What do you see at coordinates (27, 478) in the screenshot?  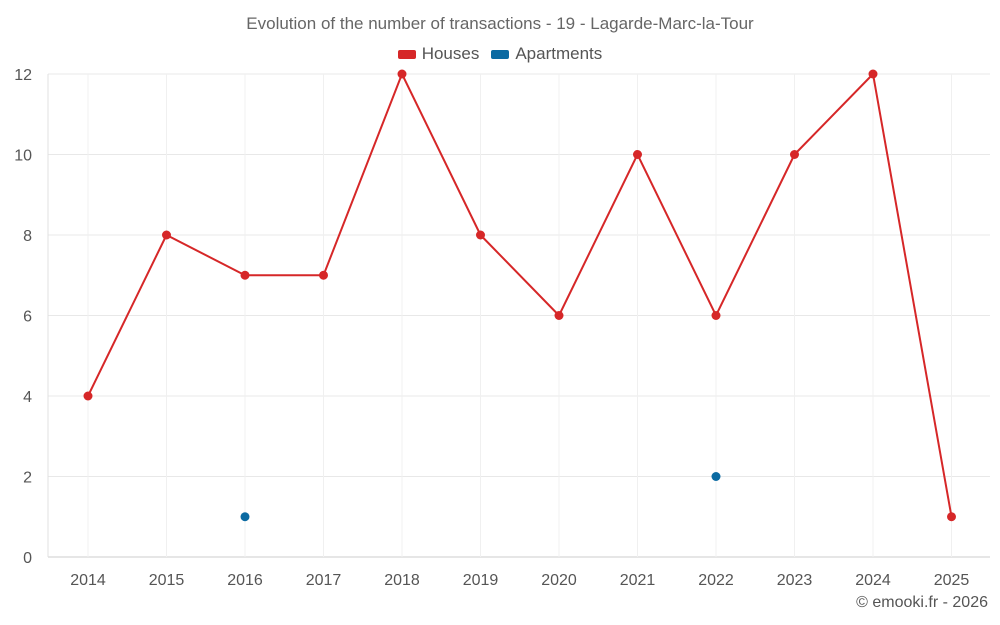 I see `y-tick-label: 2` at bounding box center [27, 478].